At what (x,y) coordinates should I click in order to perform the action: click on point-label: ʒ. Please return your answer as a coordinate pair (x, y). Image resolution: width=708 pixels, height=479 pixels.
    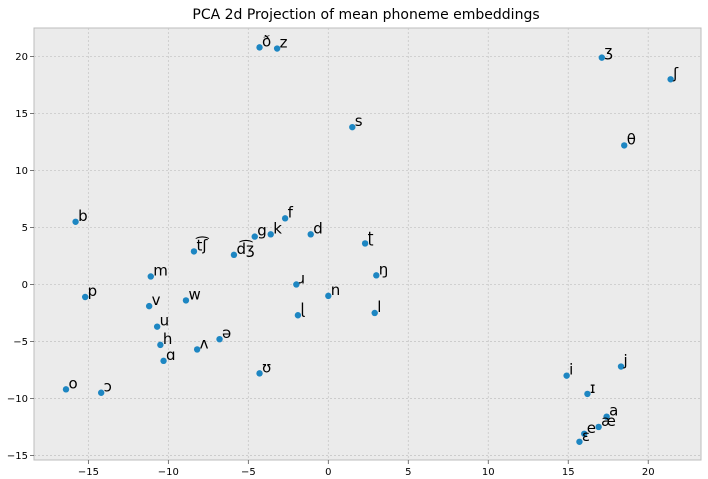
    Looking at the image, I should click on (608, 52).